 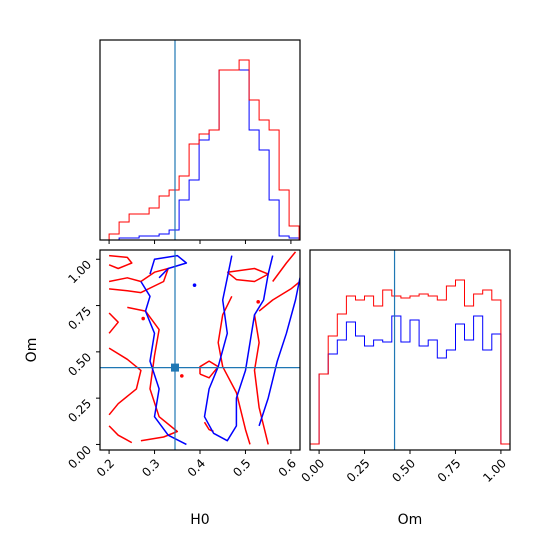 I want to click on joint-frame, so click(x=200, y=350).